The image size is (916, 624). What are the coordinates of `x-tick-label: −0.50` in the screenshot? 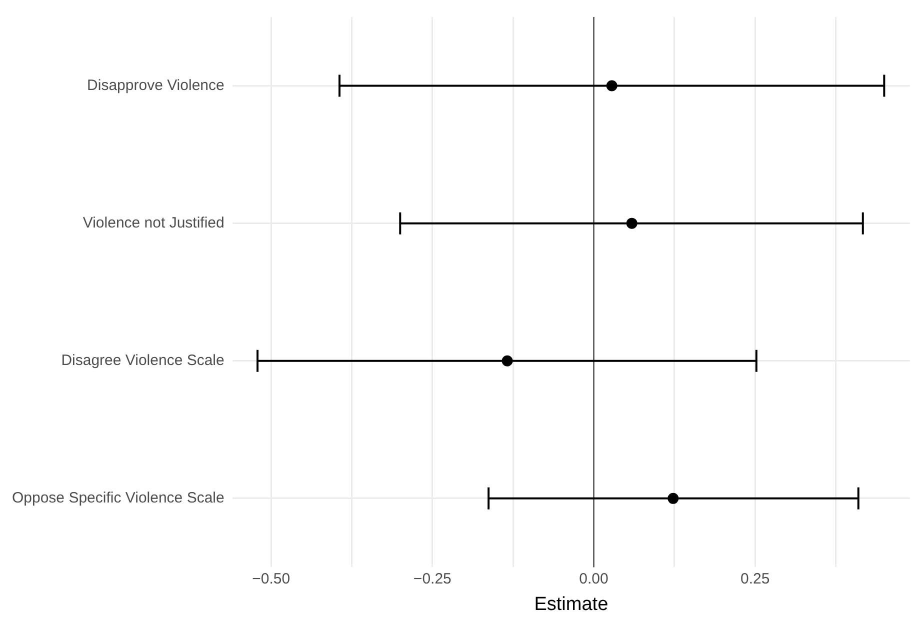 It's located at (271, 579).